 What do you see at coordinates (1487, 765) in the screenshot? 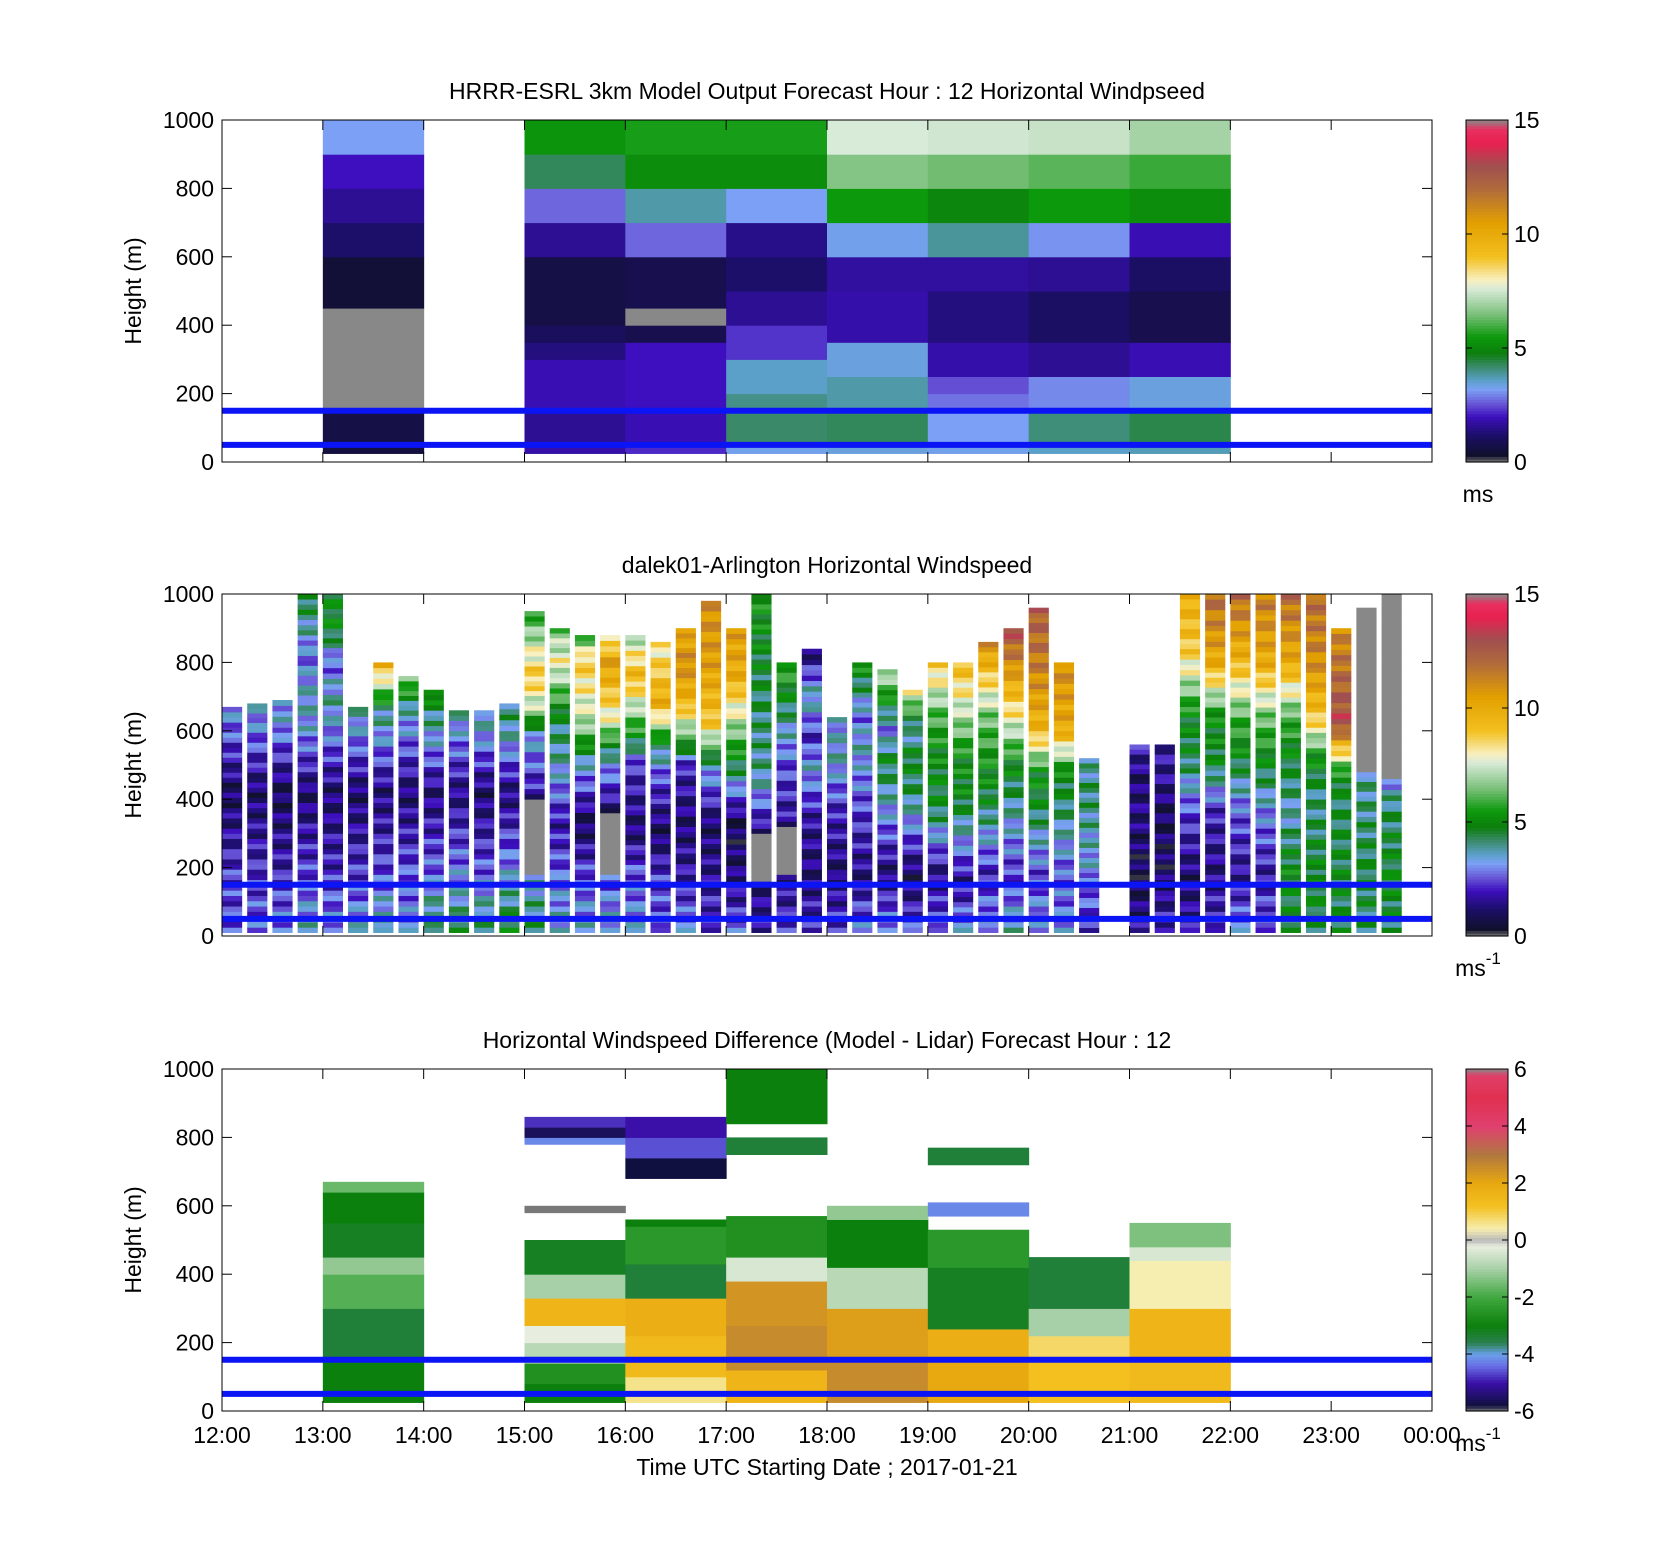
I see `colorbar-frame` at bounding box center [1487, 765].